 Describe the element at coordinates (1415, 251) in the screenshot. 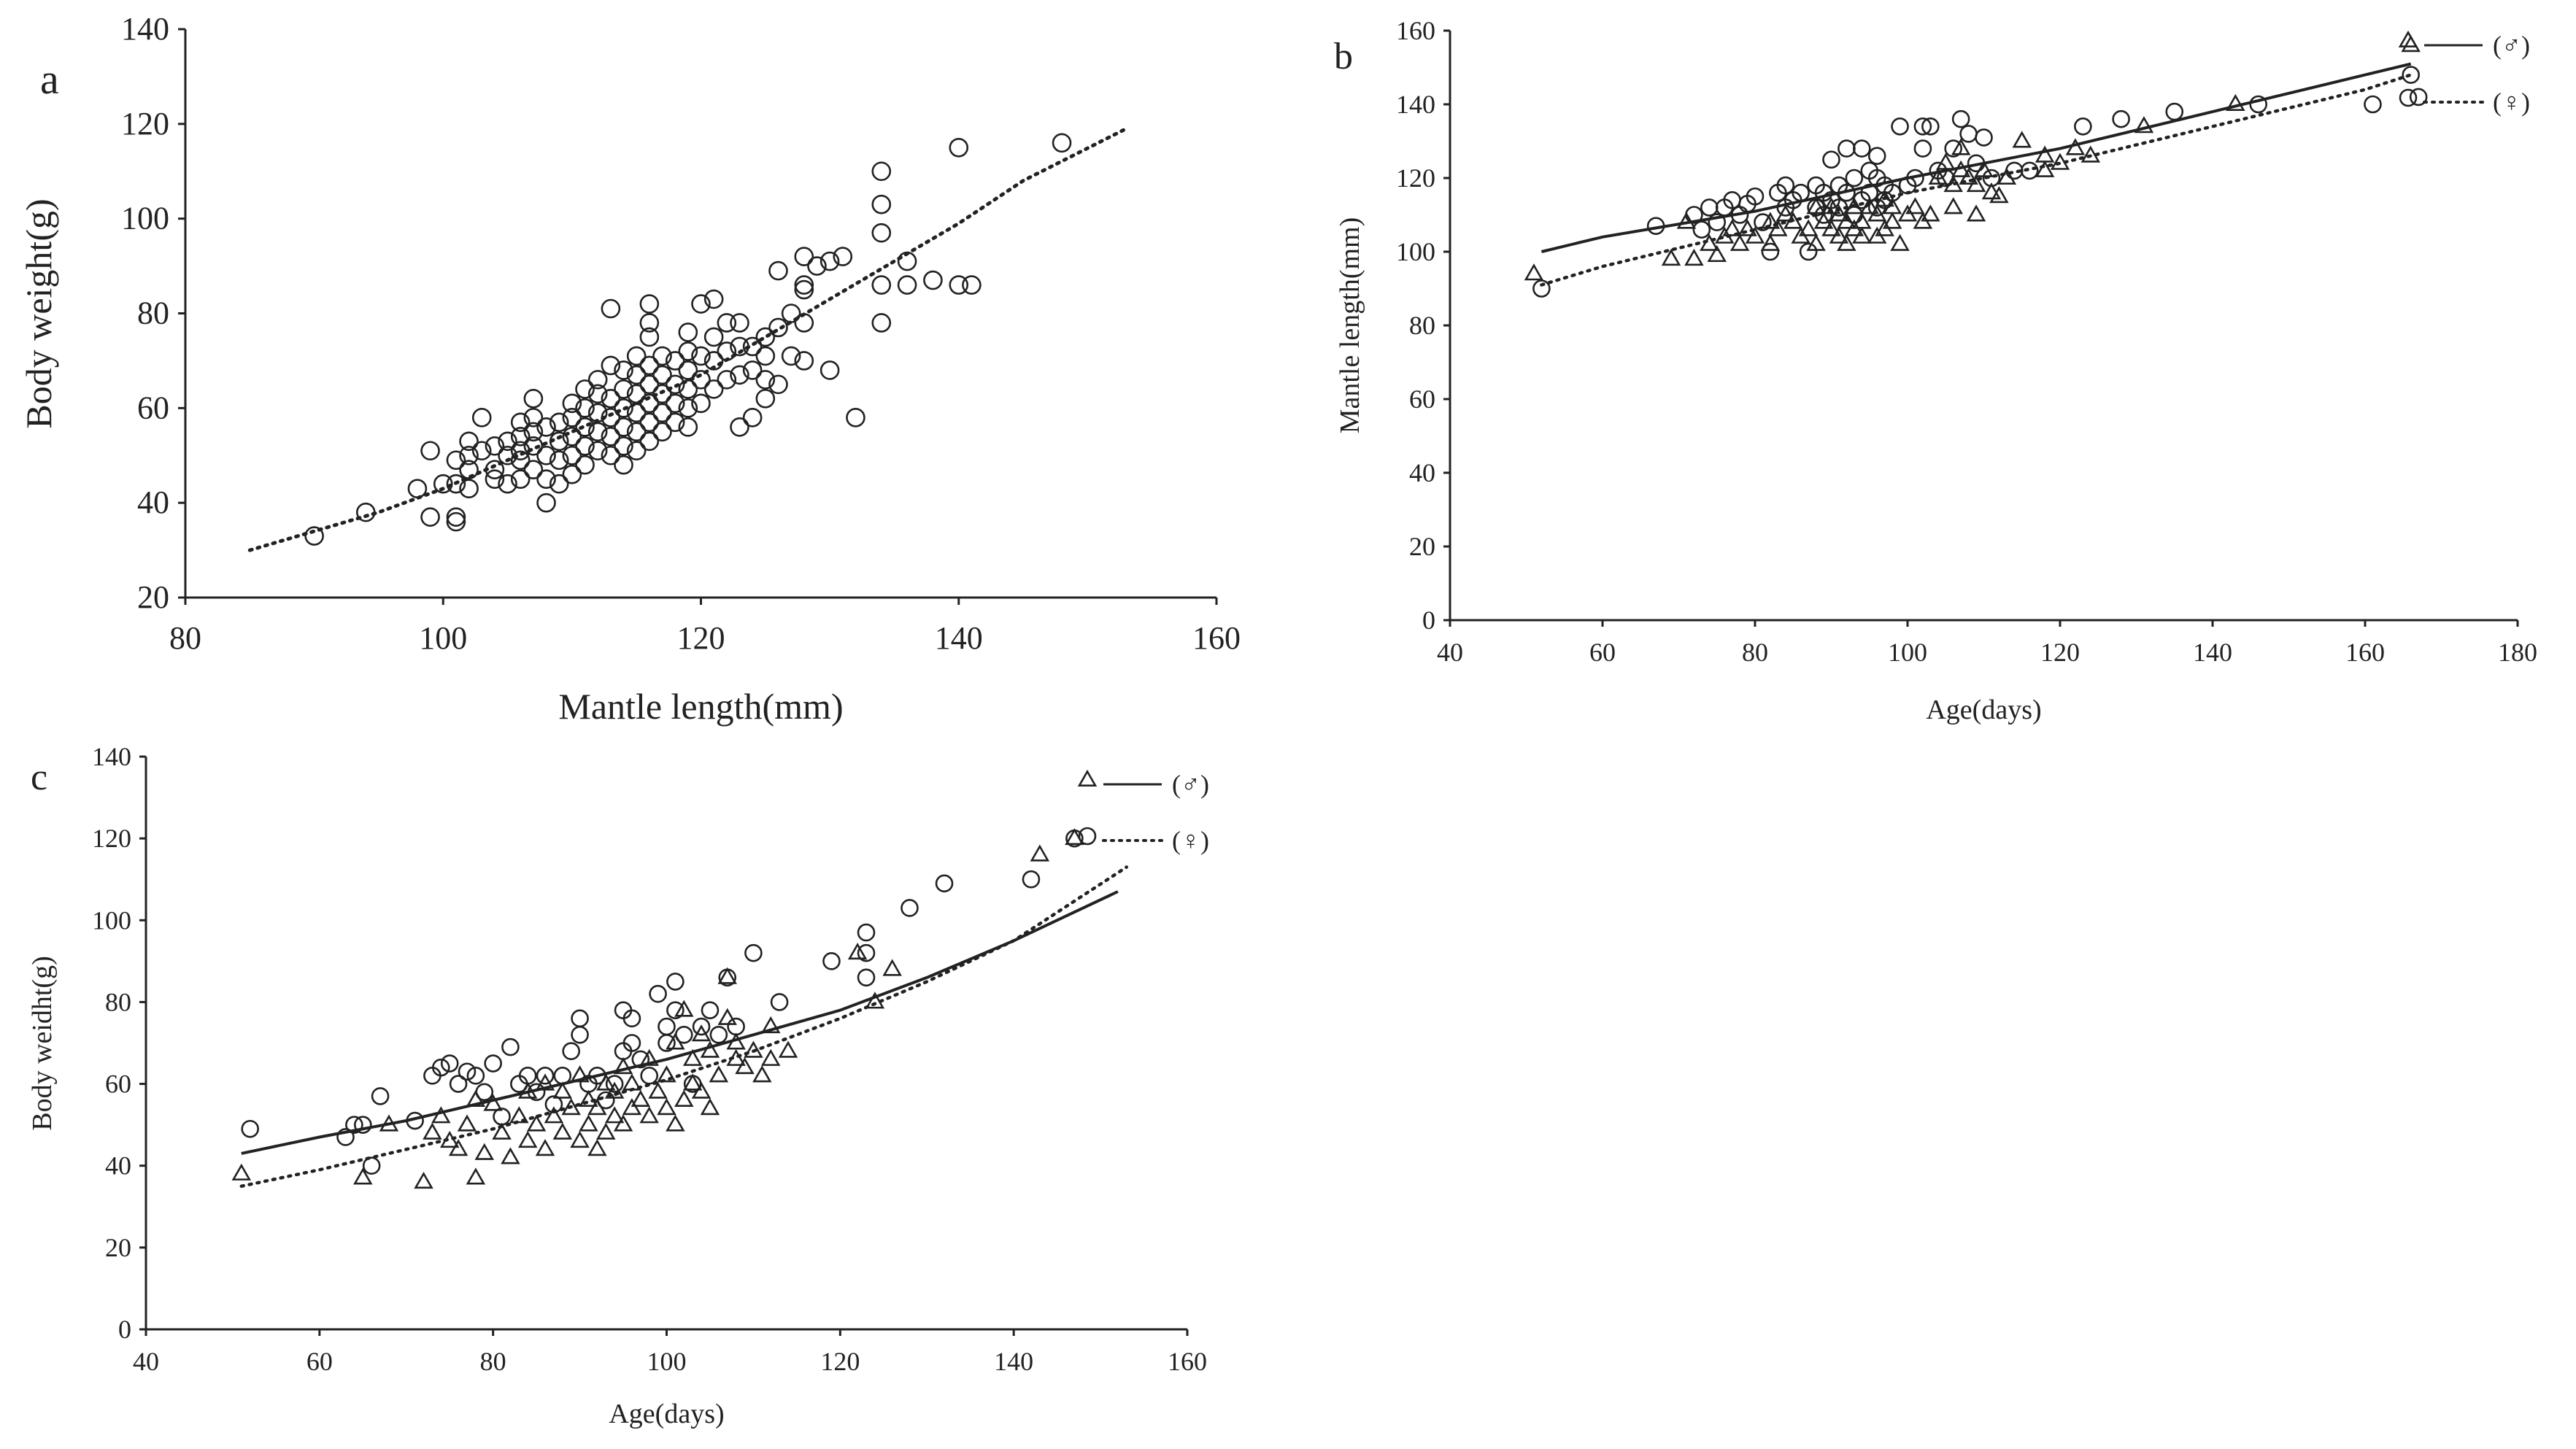

I see `y-tick-label: 100` at that location.